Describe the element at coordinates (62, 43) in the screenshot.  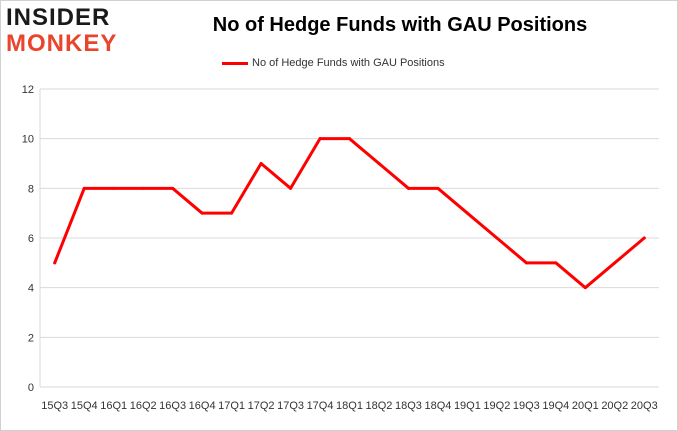
I see `logo-text-bottom: MONKEY` at that location.